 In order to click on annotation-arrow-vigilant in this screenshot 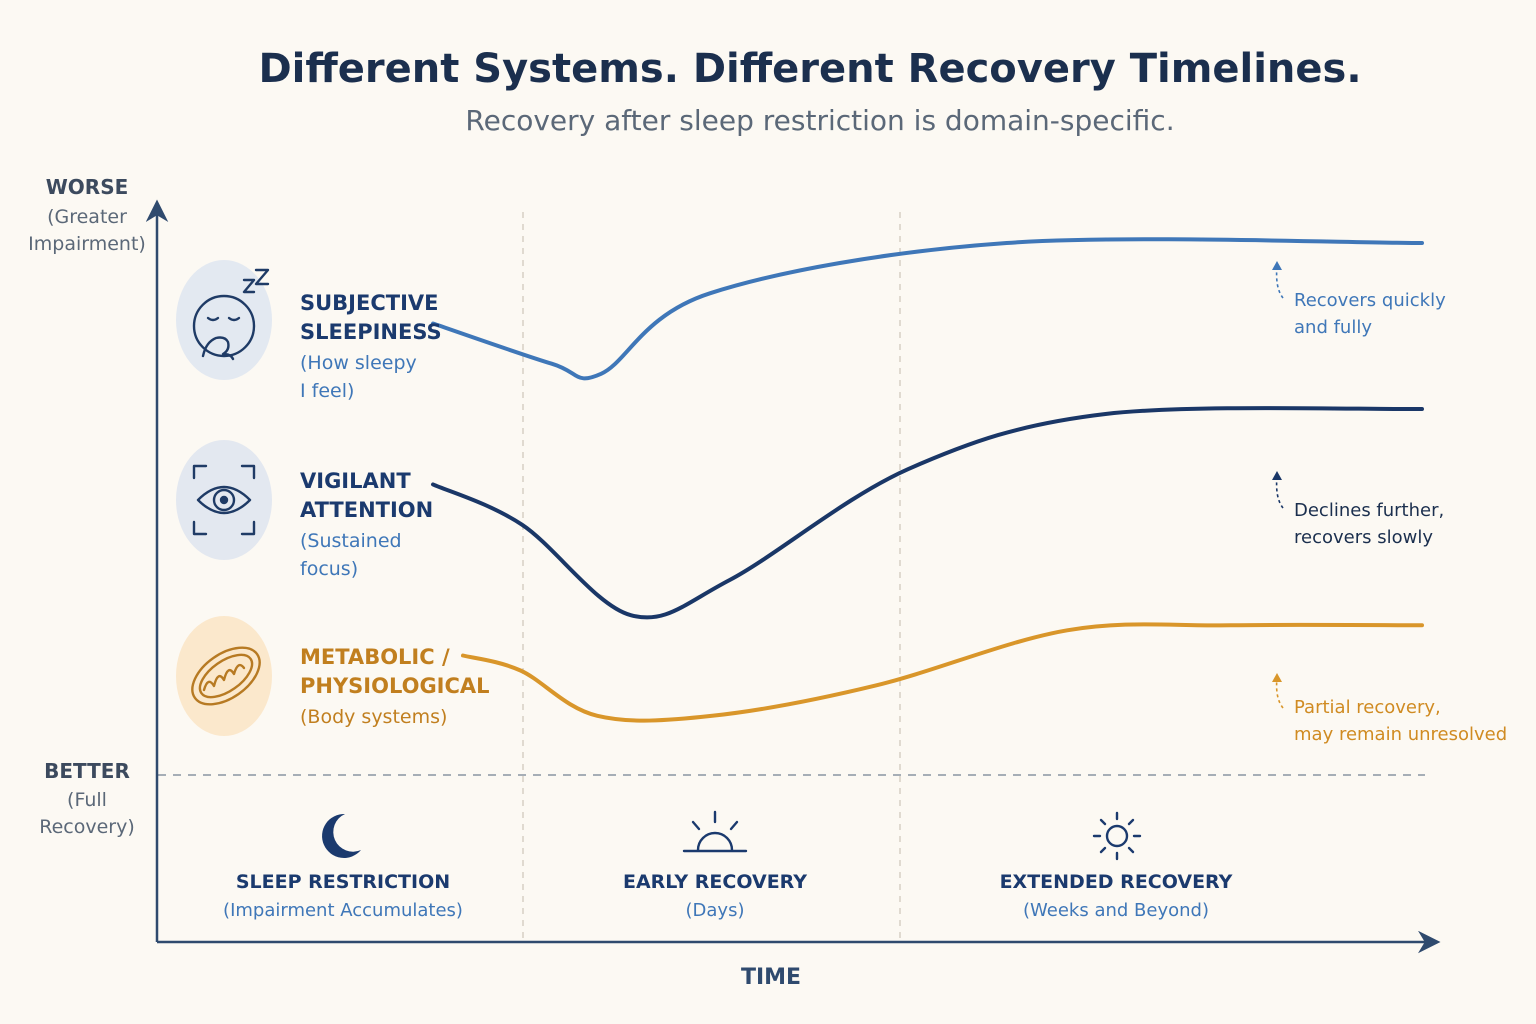, I will do `click(1279, 492)`.